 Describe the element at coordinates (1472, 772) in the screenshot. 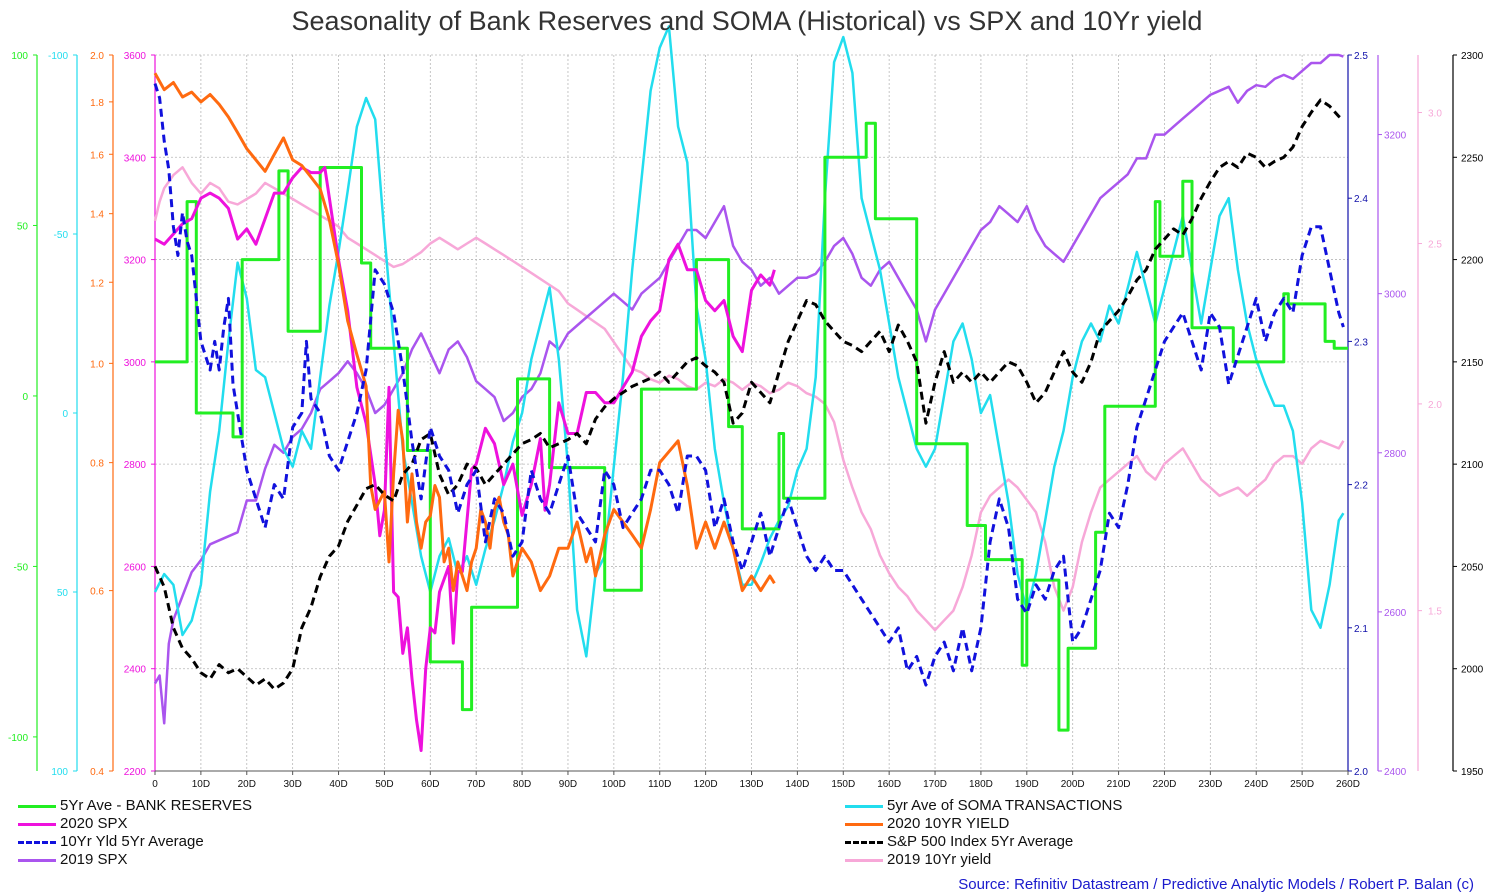

I see `axis-tick-label-sp5yr: 1950` at that location.